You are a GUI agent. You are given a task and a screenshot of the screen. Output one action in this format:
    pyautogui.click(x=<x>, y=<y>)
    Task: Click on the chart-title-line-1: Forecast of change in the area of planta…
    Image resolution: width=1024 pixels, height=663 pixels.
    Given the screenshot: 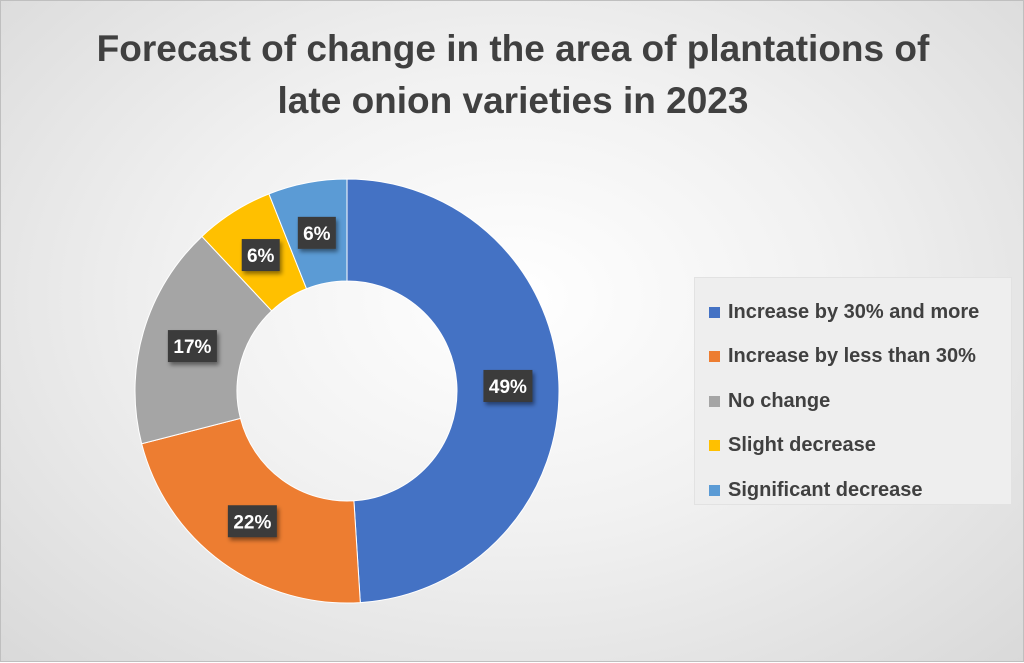 What is the action you would take?
    pyautogui.click(x=513, y=48)
    